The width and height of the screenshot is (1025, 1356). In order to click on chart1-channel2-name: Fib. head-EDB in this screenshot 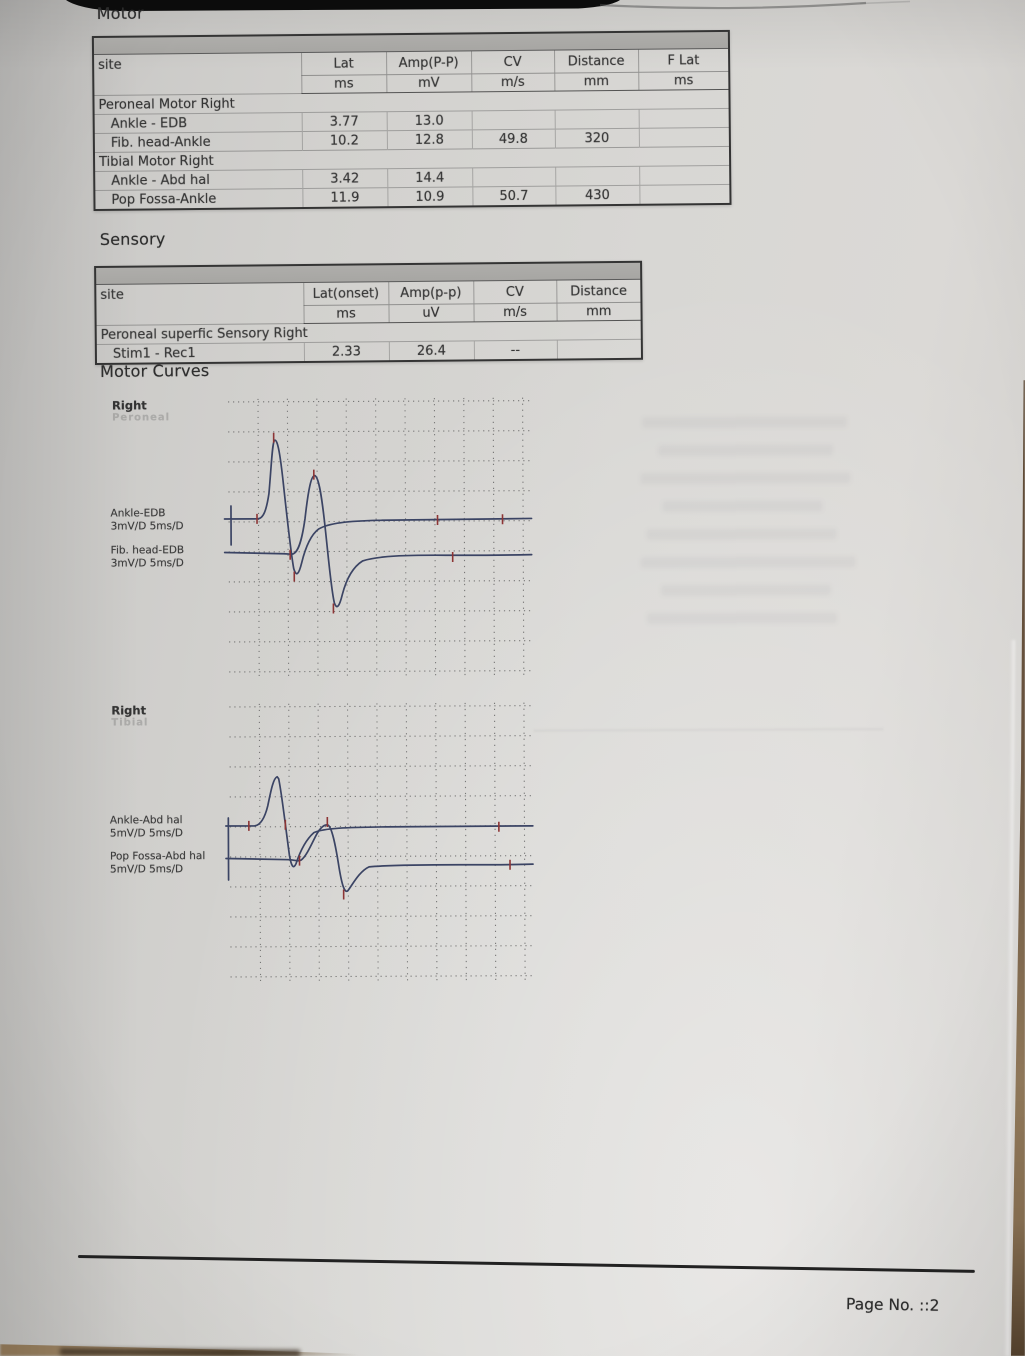, I will do `click(147, 550)`.